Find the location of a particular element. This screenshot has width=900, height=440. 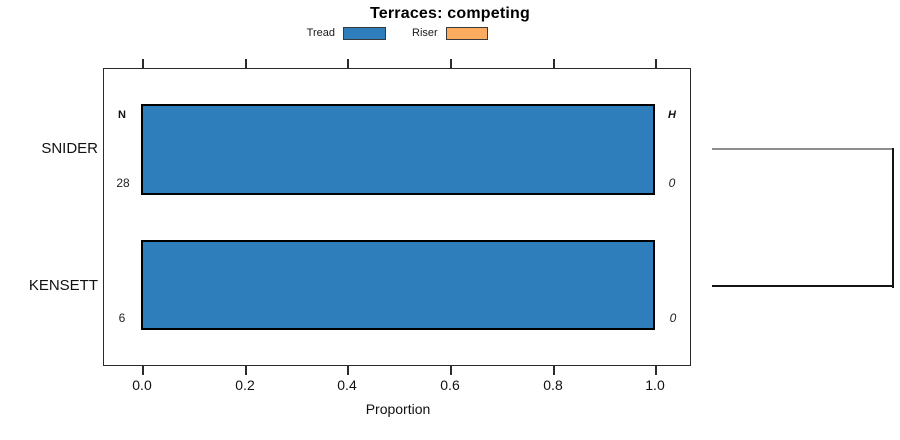

legend-swatch-riser is located at coordinates (467, 33).